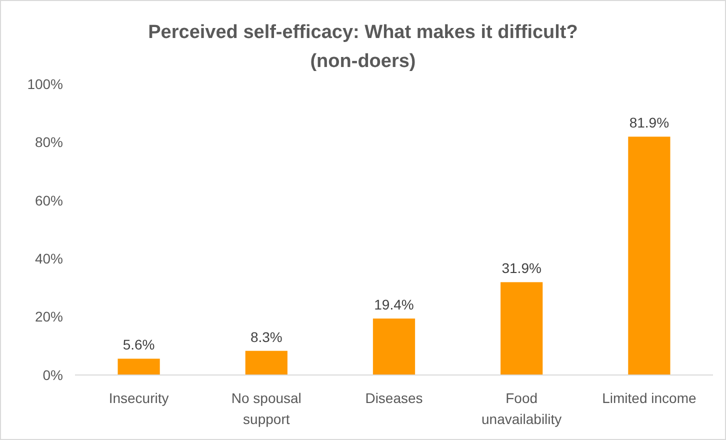 The height and width of the screenshot is (440, 726). I want to click on y-tick-label: 20%, so click(48, 316).